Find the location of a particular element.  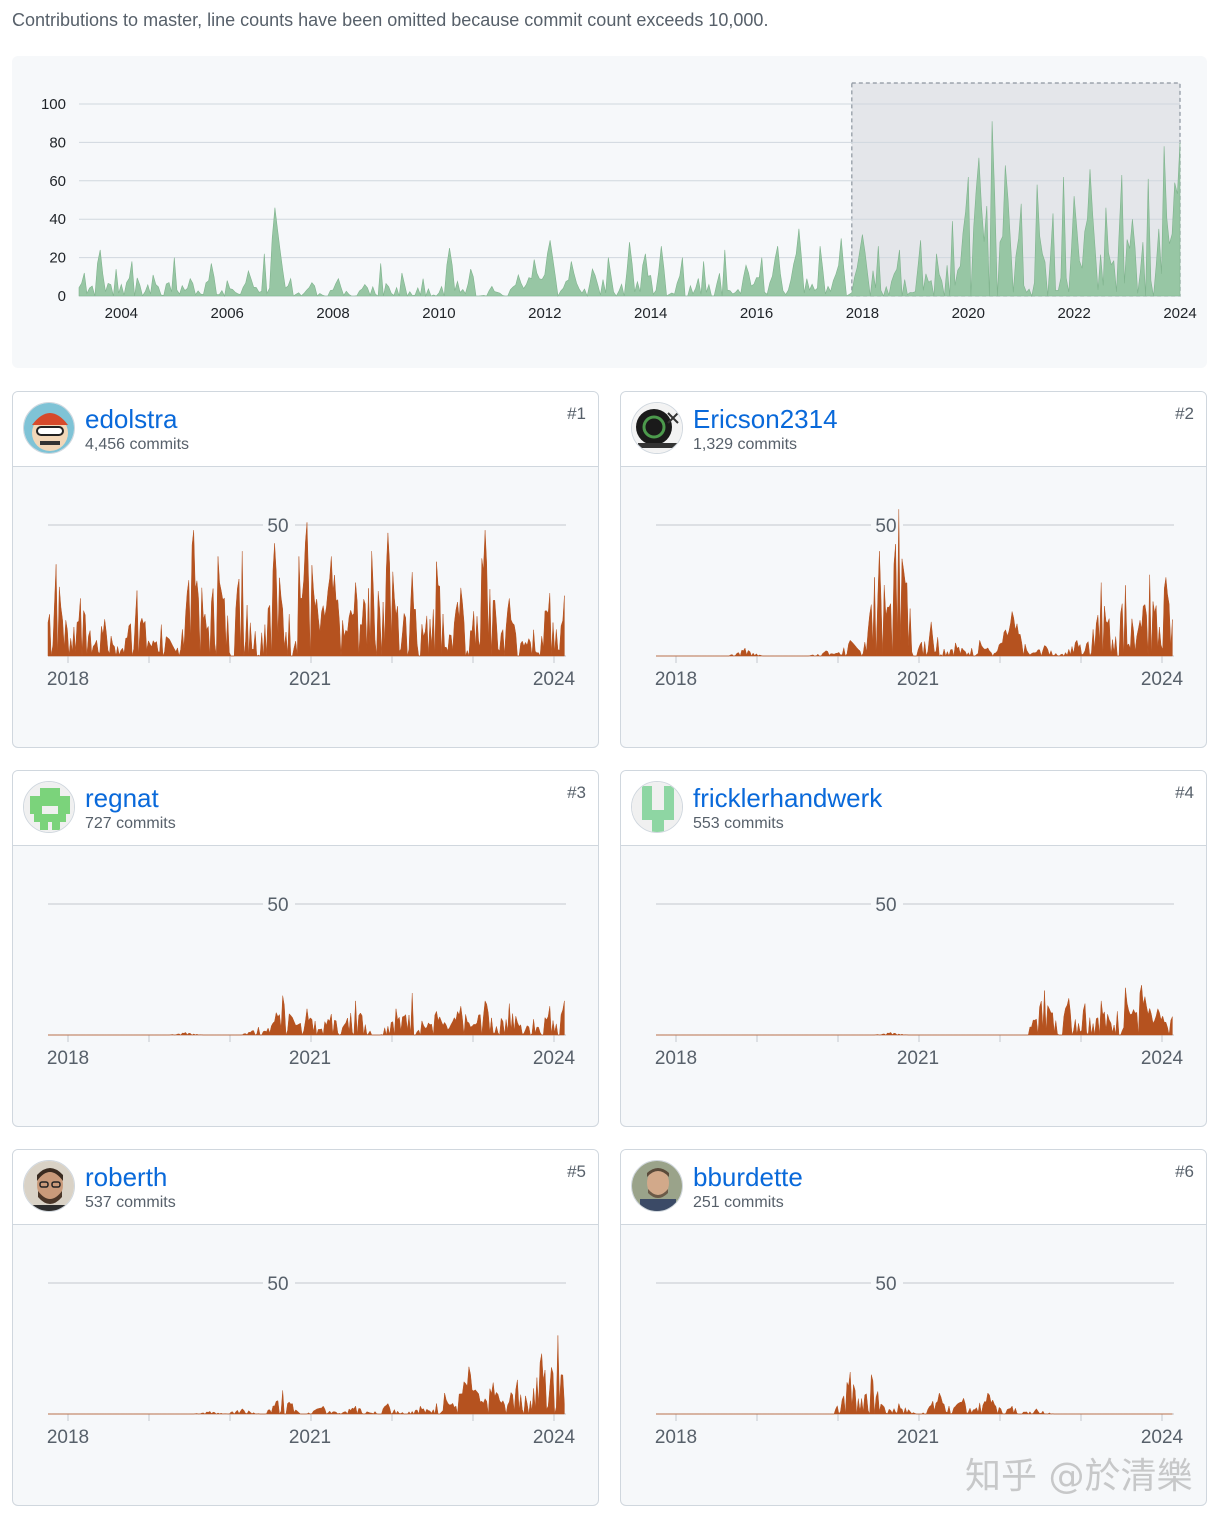

x-tick-label: 2014 is located at coordinates (650, 313).